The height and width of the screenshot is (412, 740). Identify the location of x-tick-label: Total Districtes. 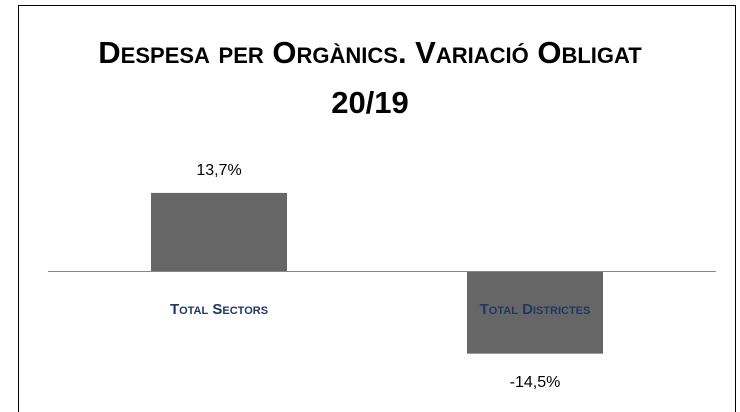
(535, 309).